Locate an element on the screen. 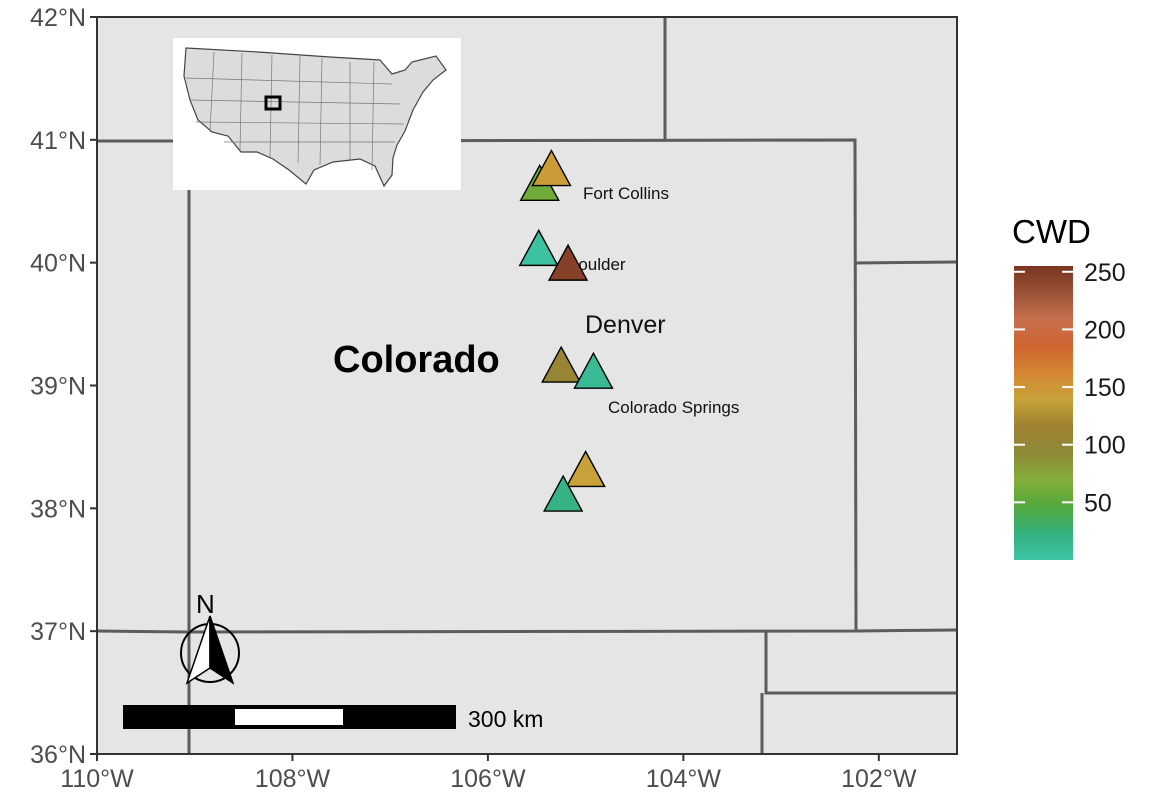 The height and width of the screenshot is (799, 1157). city-label-fort-collins: Fort Collins is located at coordinates (626, 193).